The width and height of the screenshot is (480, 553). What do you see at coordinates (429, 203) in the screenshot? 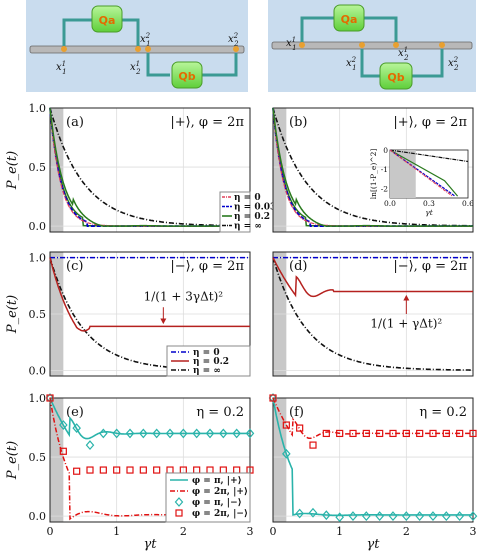
I see `inset-x-tick: 0.3` at bounding box center [429, 203].